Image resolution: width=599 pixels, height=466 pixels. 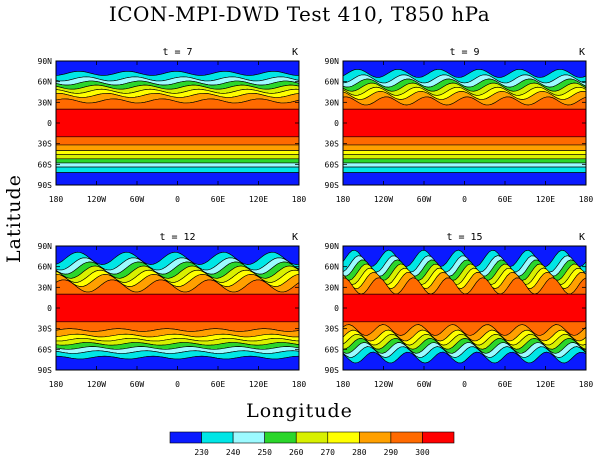 What do you see at coordinates (299, 14) in the screenshot?
I see `figure-title: ICON-MPI-DWD Test 410, T850 hPa` at bounding box center [299, 14].